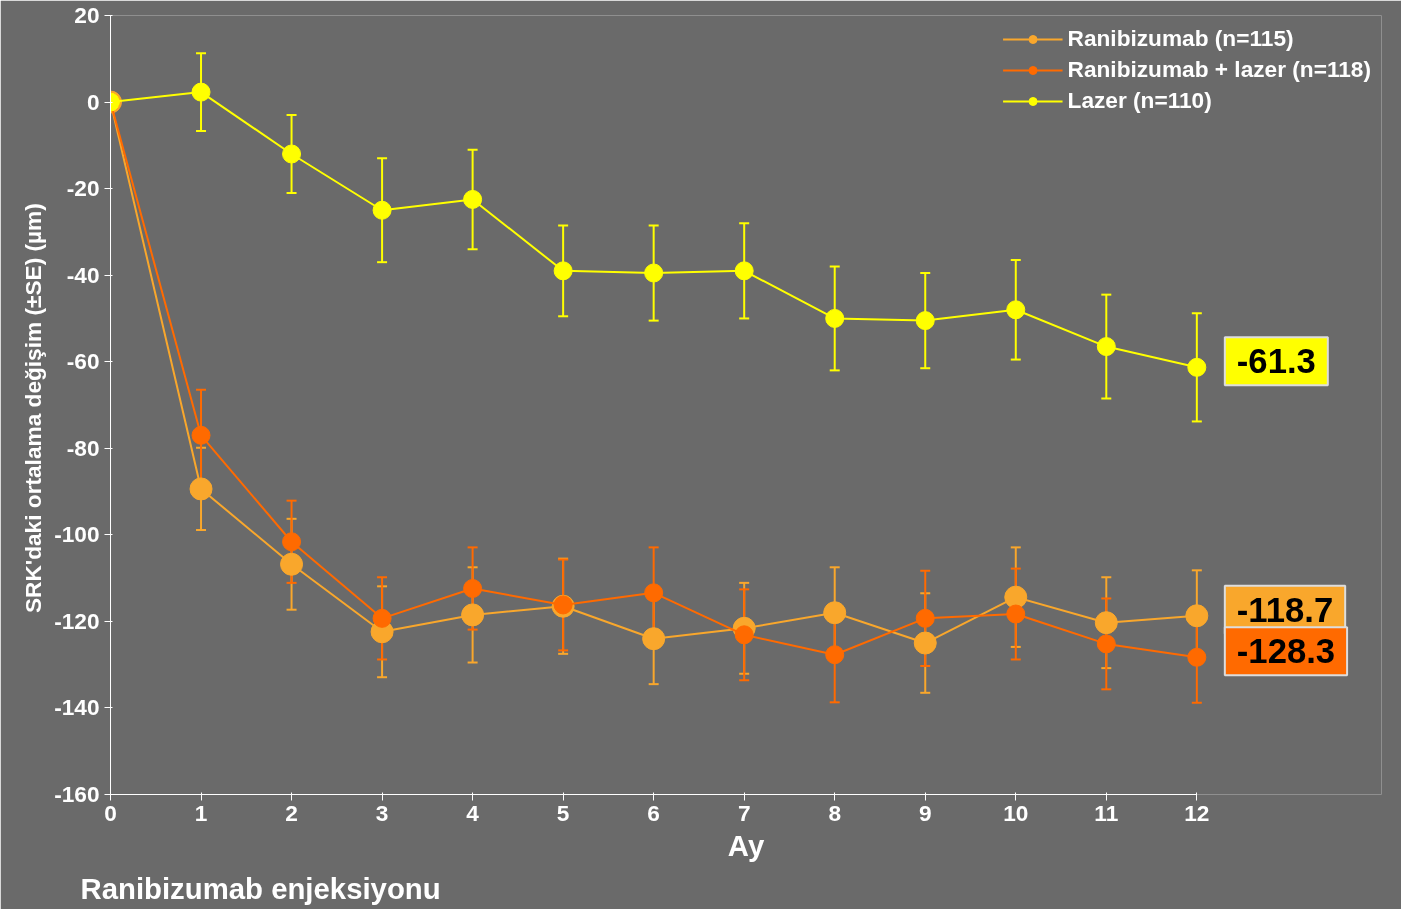 This screenshot has height=909, width=1401. I want to click on y-tick-label: -20, so click(83, 188).